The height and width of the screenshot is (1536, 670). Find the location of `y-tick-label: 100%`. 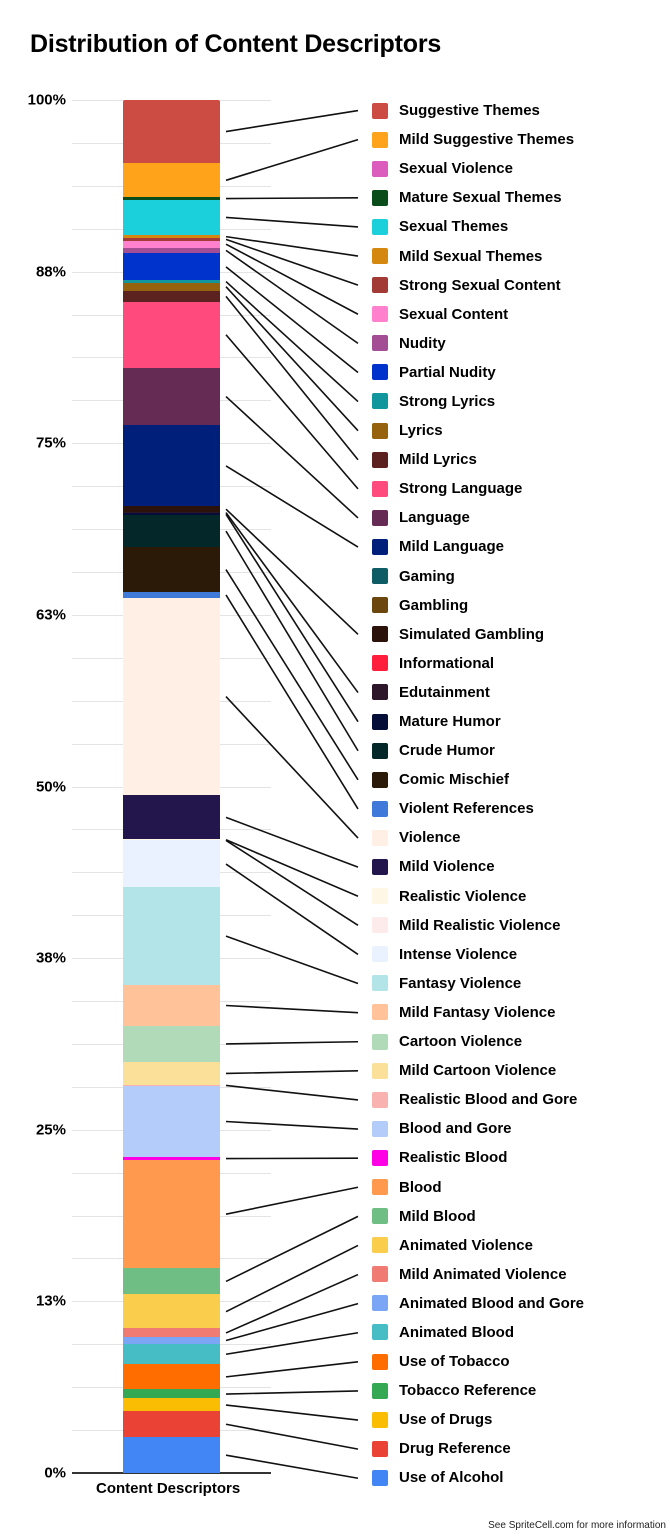

y-tick-label: 100% is located at coordinates (46, 100).